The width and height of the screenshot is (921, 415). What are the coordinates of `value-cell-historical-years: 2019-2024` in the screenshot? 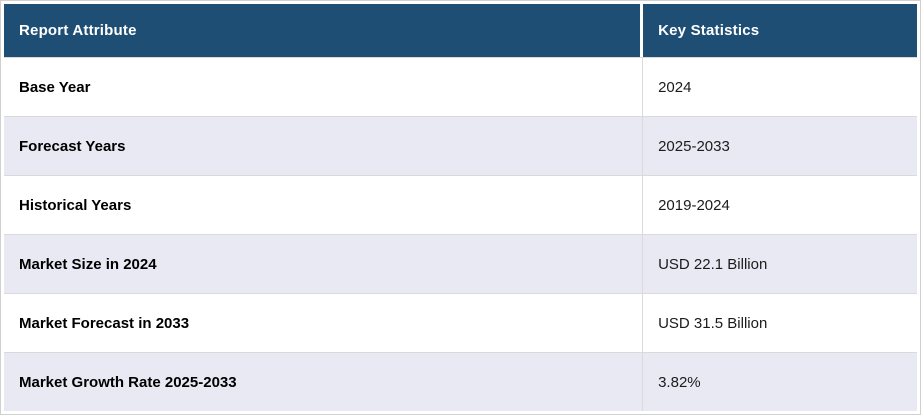 It's located at (780, 204).